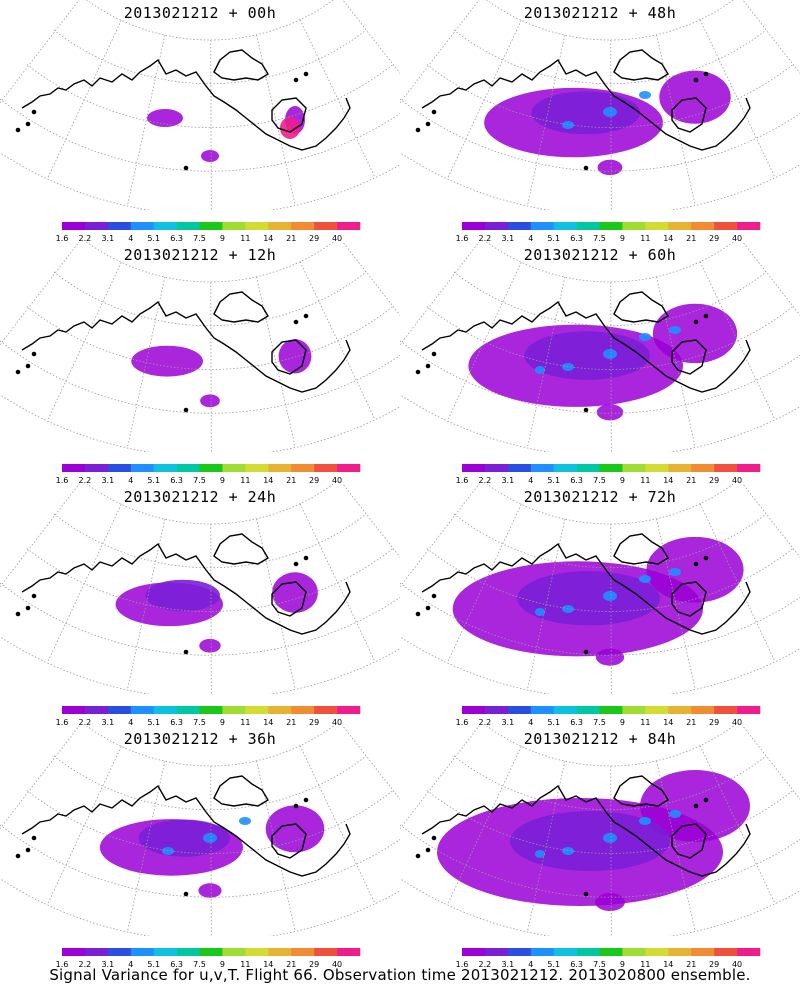 This screenshot has width=800, height=1000. I want to click on colorbar-tick-label: 14, so click(668, 480).